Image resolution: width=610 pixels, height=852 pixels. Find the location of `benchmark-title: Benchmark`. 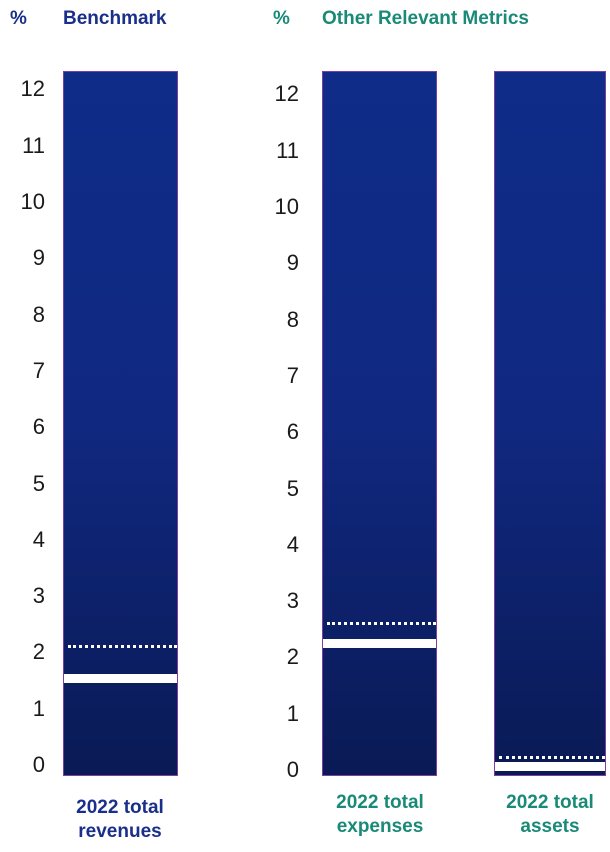

benchmark-title: Benchmark is located at coordinates (115, 18).